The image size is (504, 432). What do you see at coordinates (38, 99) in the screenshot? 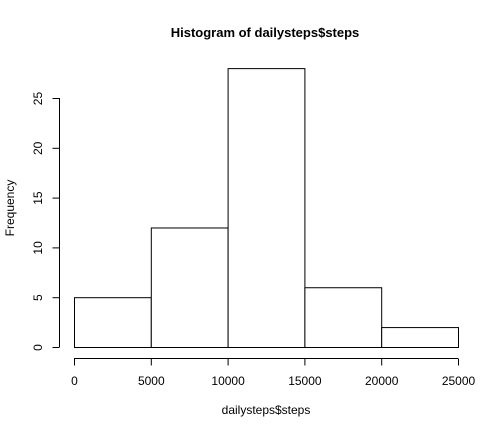
I see `y-tick-label-5: 25` at bounding box center [38, 99].